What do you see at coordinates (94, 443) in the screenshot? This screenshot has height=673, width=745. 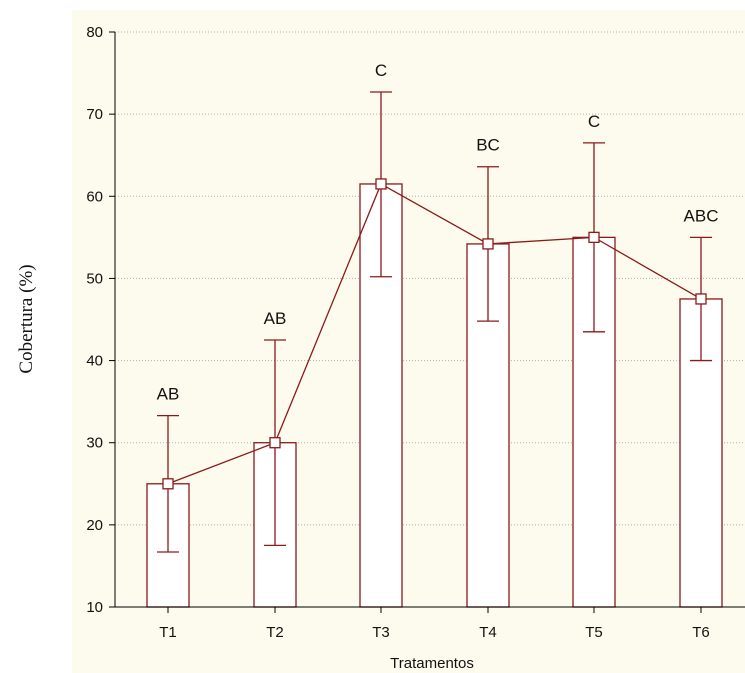 I see `y-tick-label: 30` at bounding box center [94, 443].